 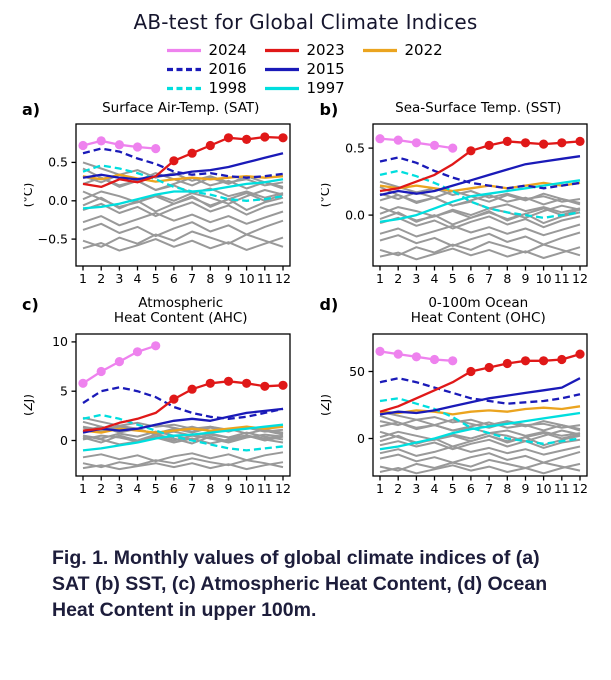 I want to click on legend-line-2022-icon, so click(x=379, y=50).